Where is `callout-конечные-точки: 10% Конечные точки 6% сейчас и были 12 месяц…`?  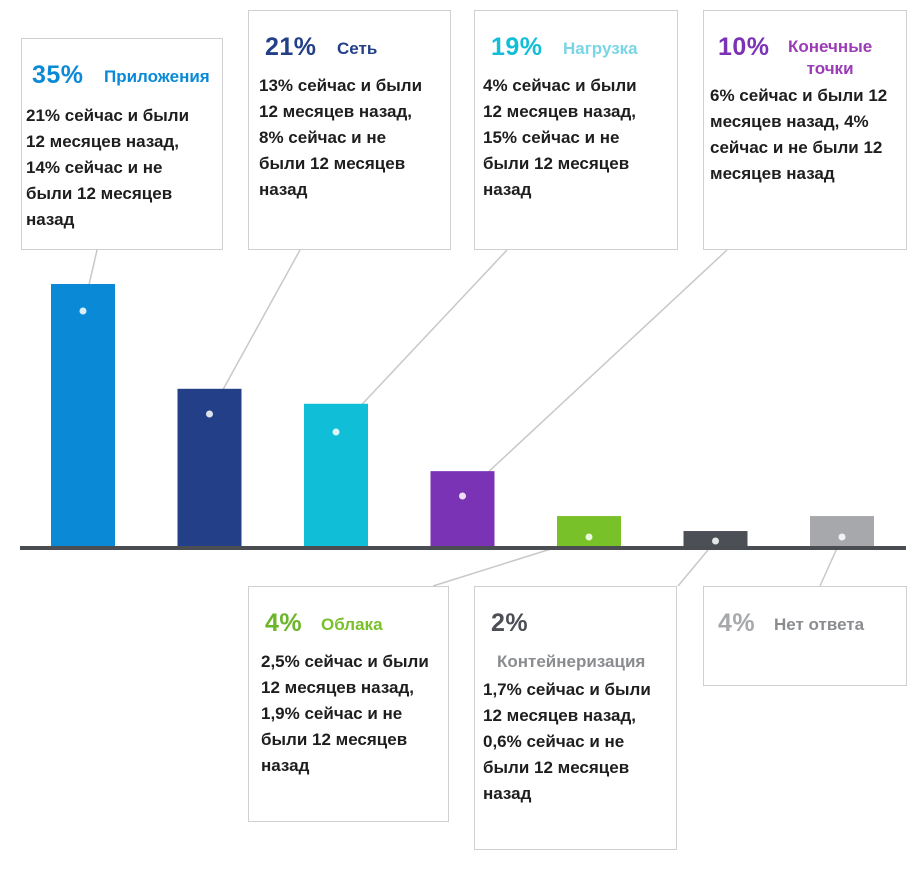 callout-конечные-точки: 10% Конечные точки 6% сейчас и были 12 месяц… is located at coordinates (805, 130).